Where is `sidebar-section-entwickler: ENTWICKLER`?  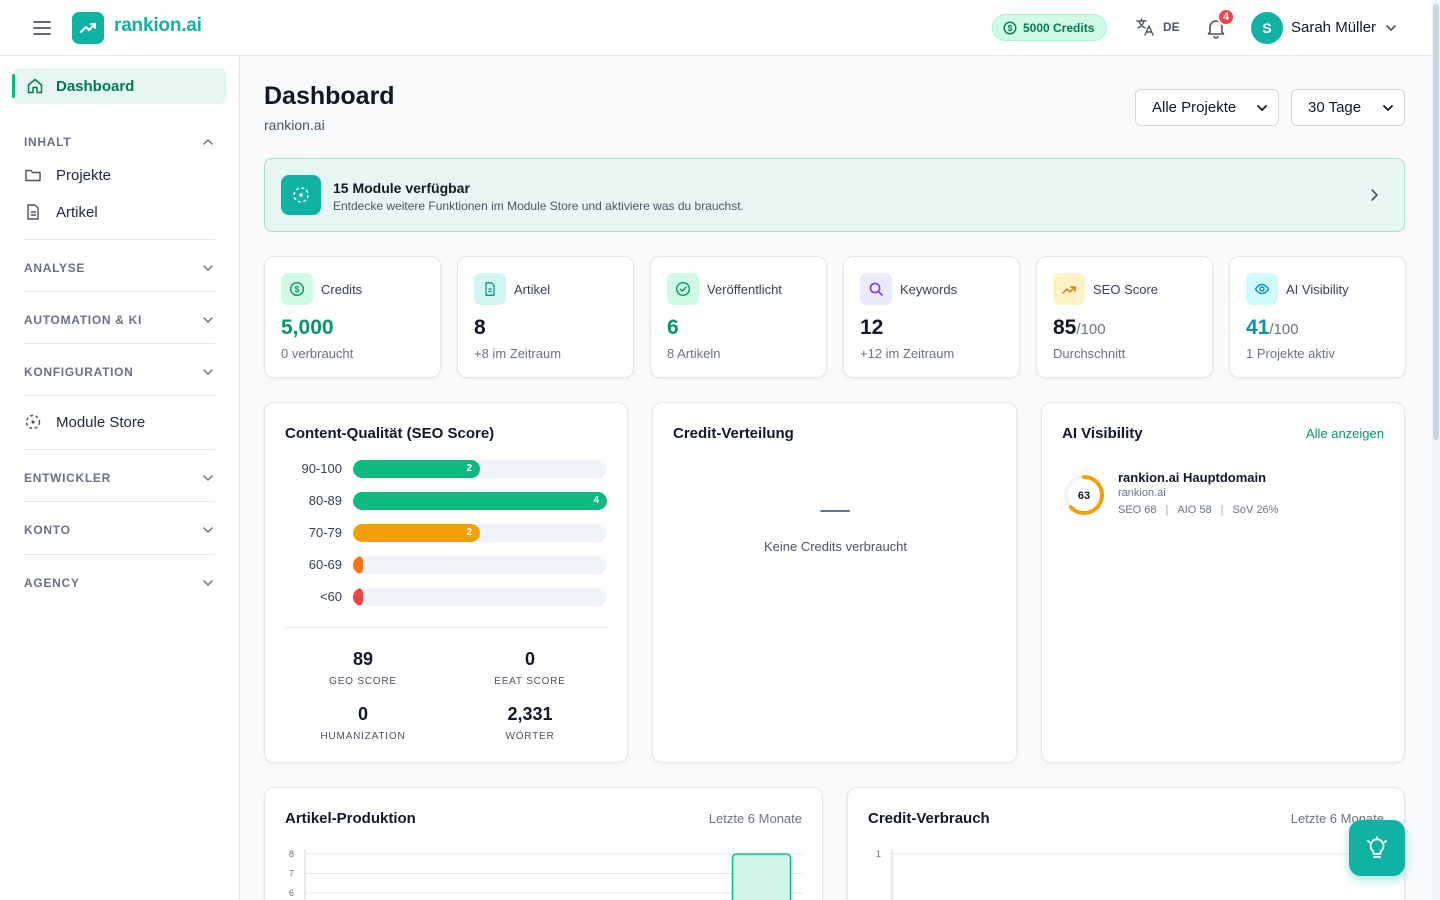 sidebar-section-entwickler: ENTWICKLER is located at coordinates (119, 478).